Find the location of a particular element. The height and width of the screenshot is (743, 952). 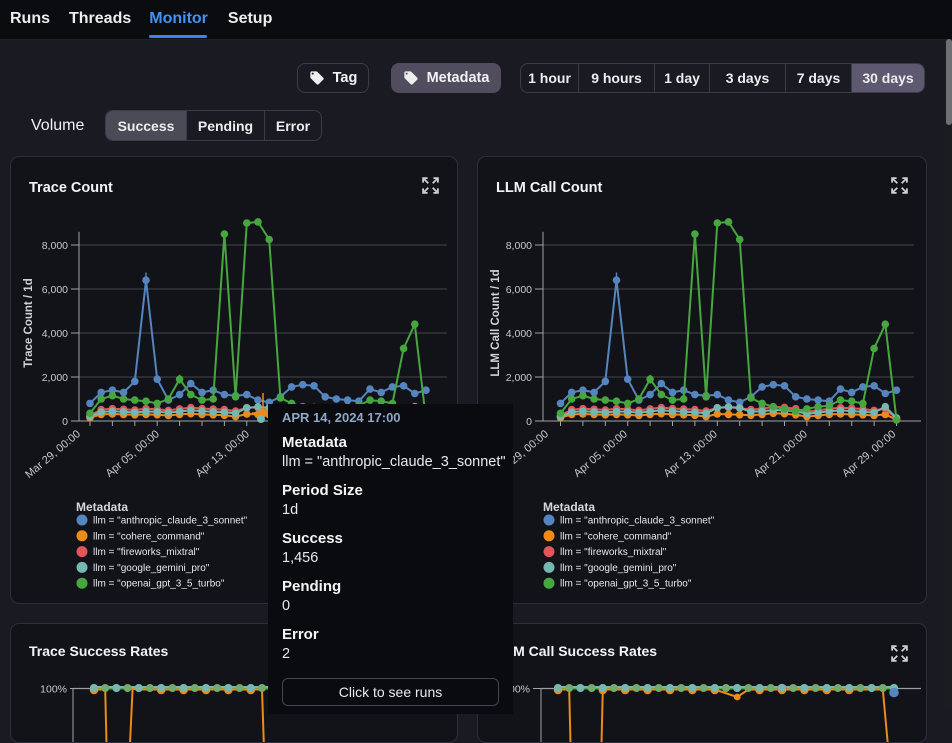

svg-text: Trace Count is located at coordinates (71, 188).